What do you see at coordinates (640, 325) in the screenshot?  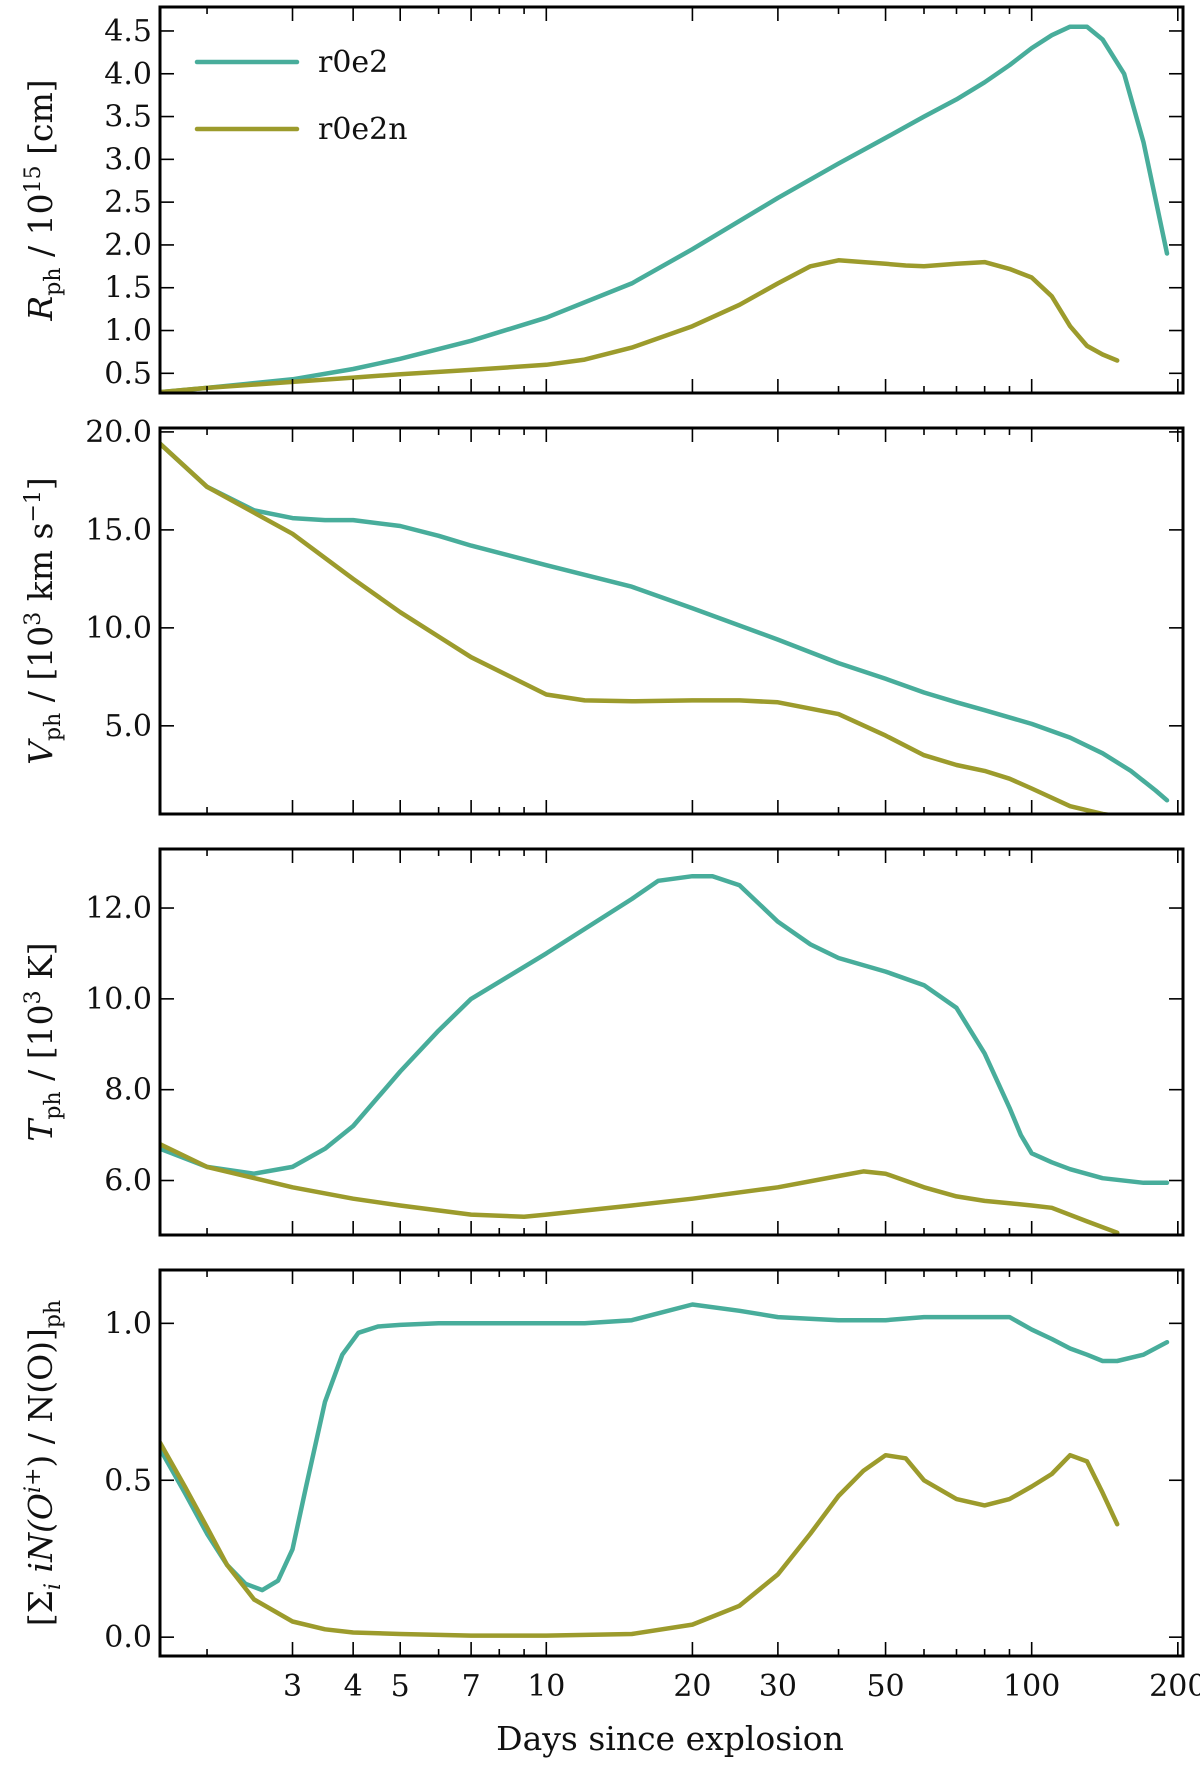 I see `series-r0e2n-radius` at bounding box center [640, 325].